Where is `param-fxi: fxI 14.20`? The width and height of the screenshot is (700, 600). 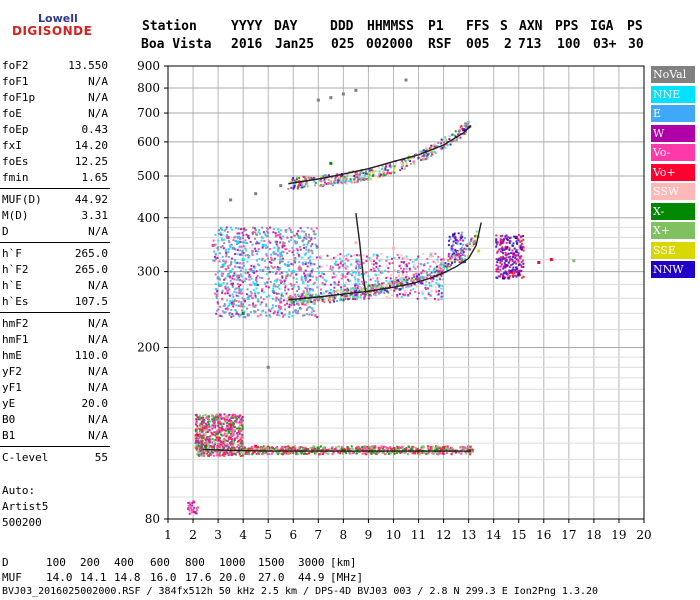 param-fxi: fxI 14.20 is located at coordinates (55, 145).